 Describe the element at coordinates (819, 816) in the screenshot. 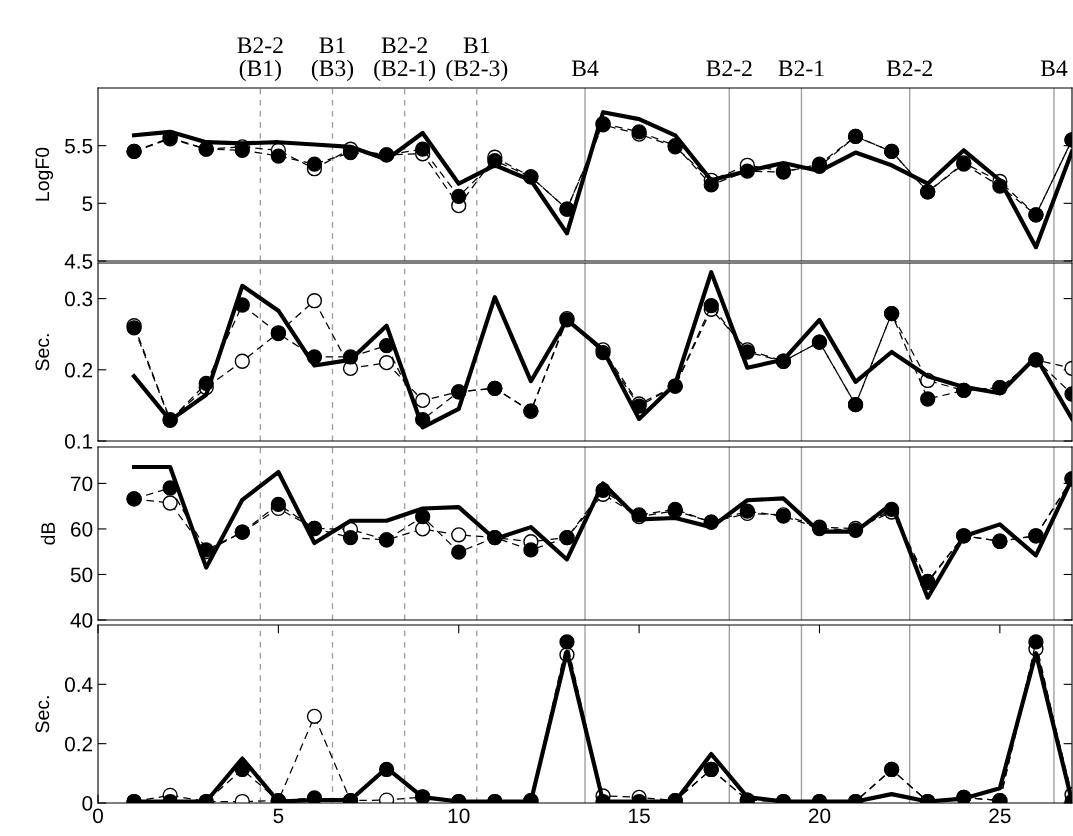

I see `x-tick-label: 20` at that location.